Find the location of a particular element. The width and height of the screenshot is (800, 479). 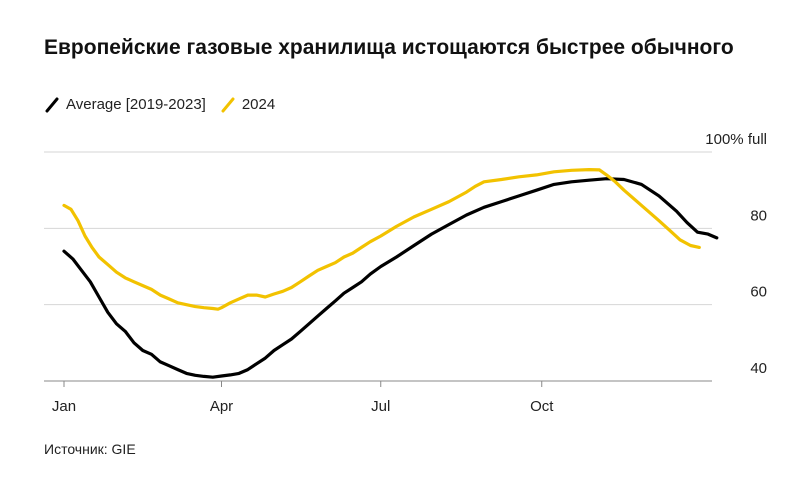

legend-label-average: Average [2019-2023] is located at coordinates (136, 104).